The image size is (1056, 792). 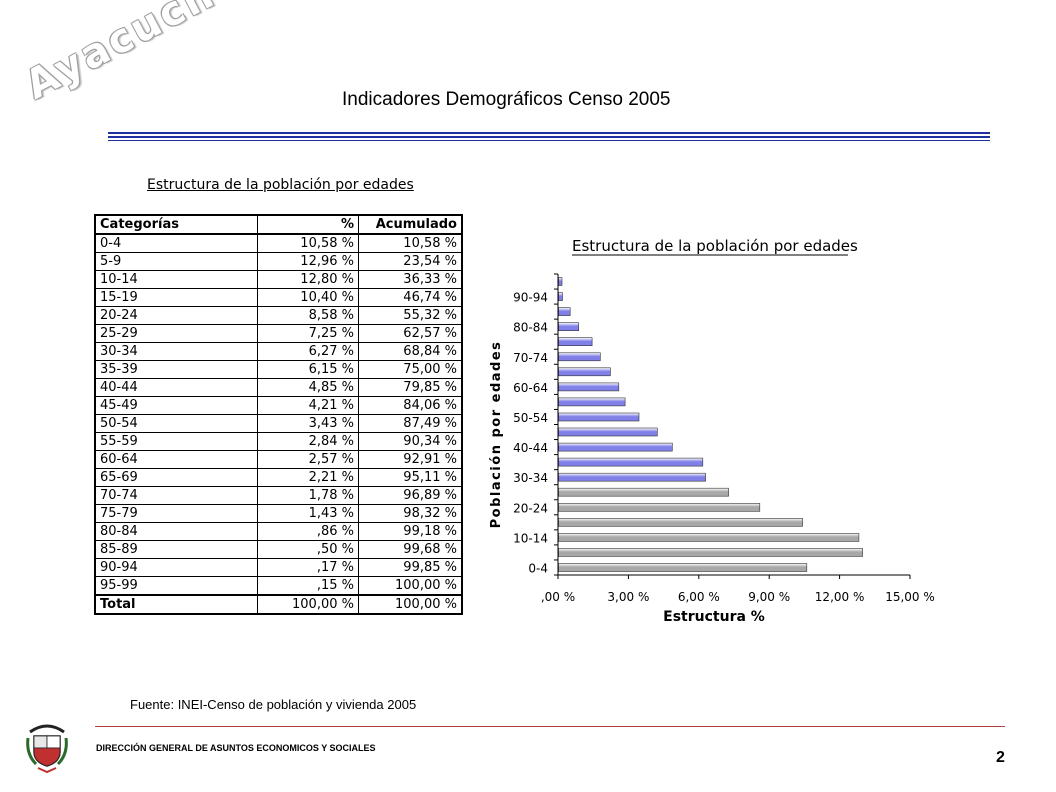 I want to click on table-total-row: Total 100,00 % 100,00 %, so click(x=278, y=604).